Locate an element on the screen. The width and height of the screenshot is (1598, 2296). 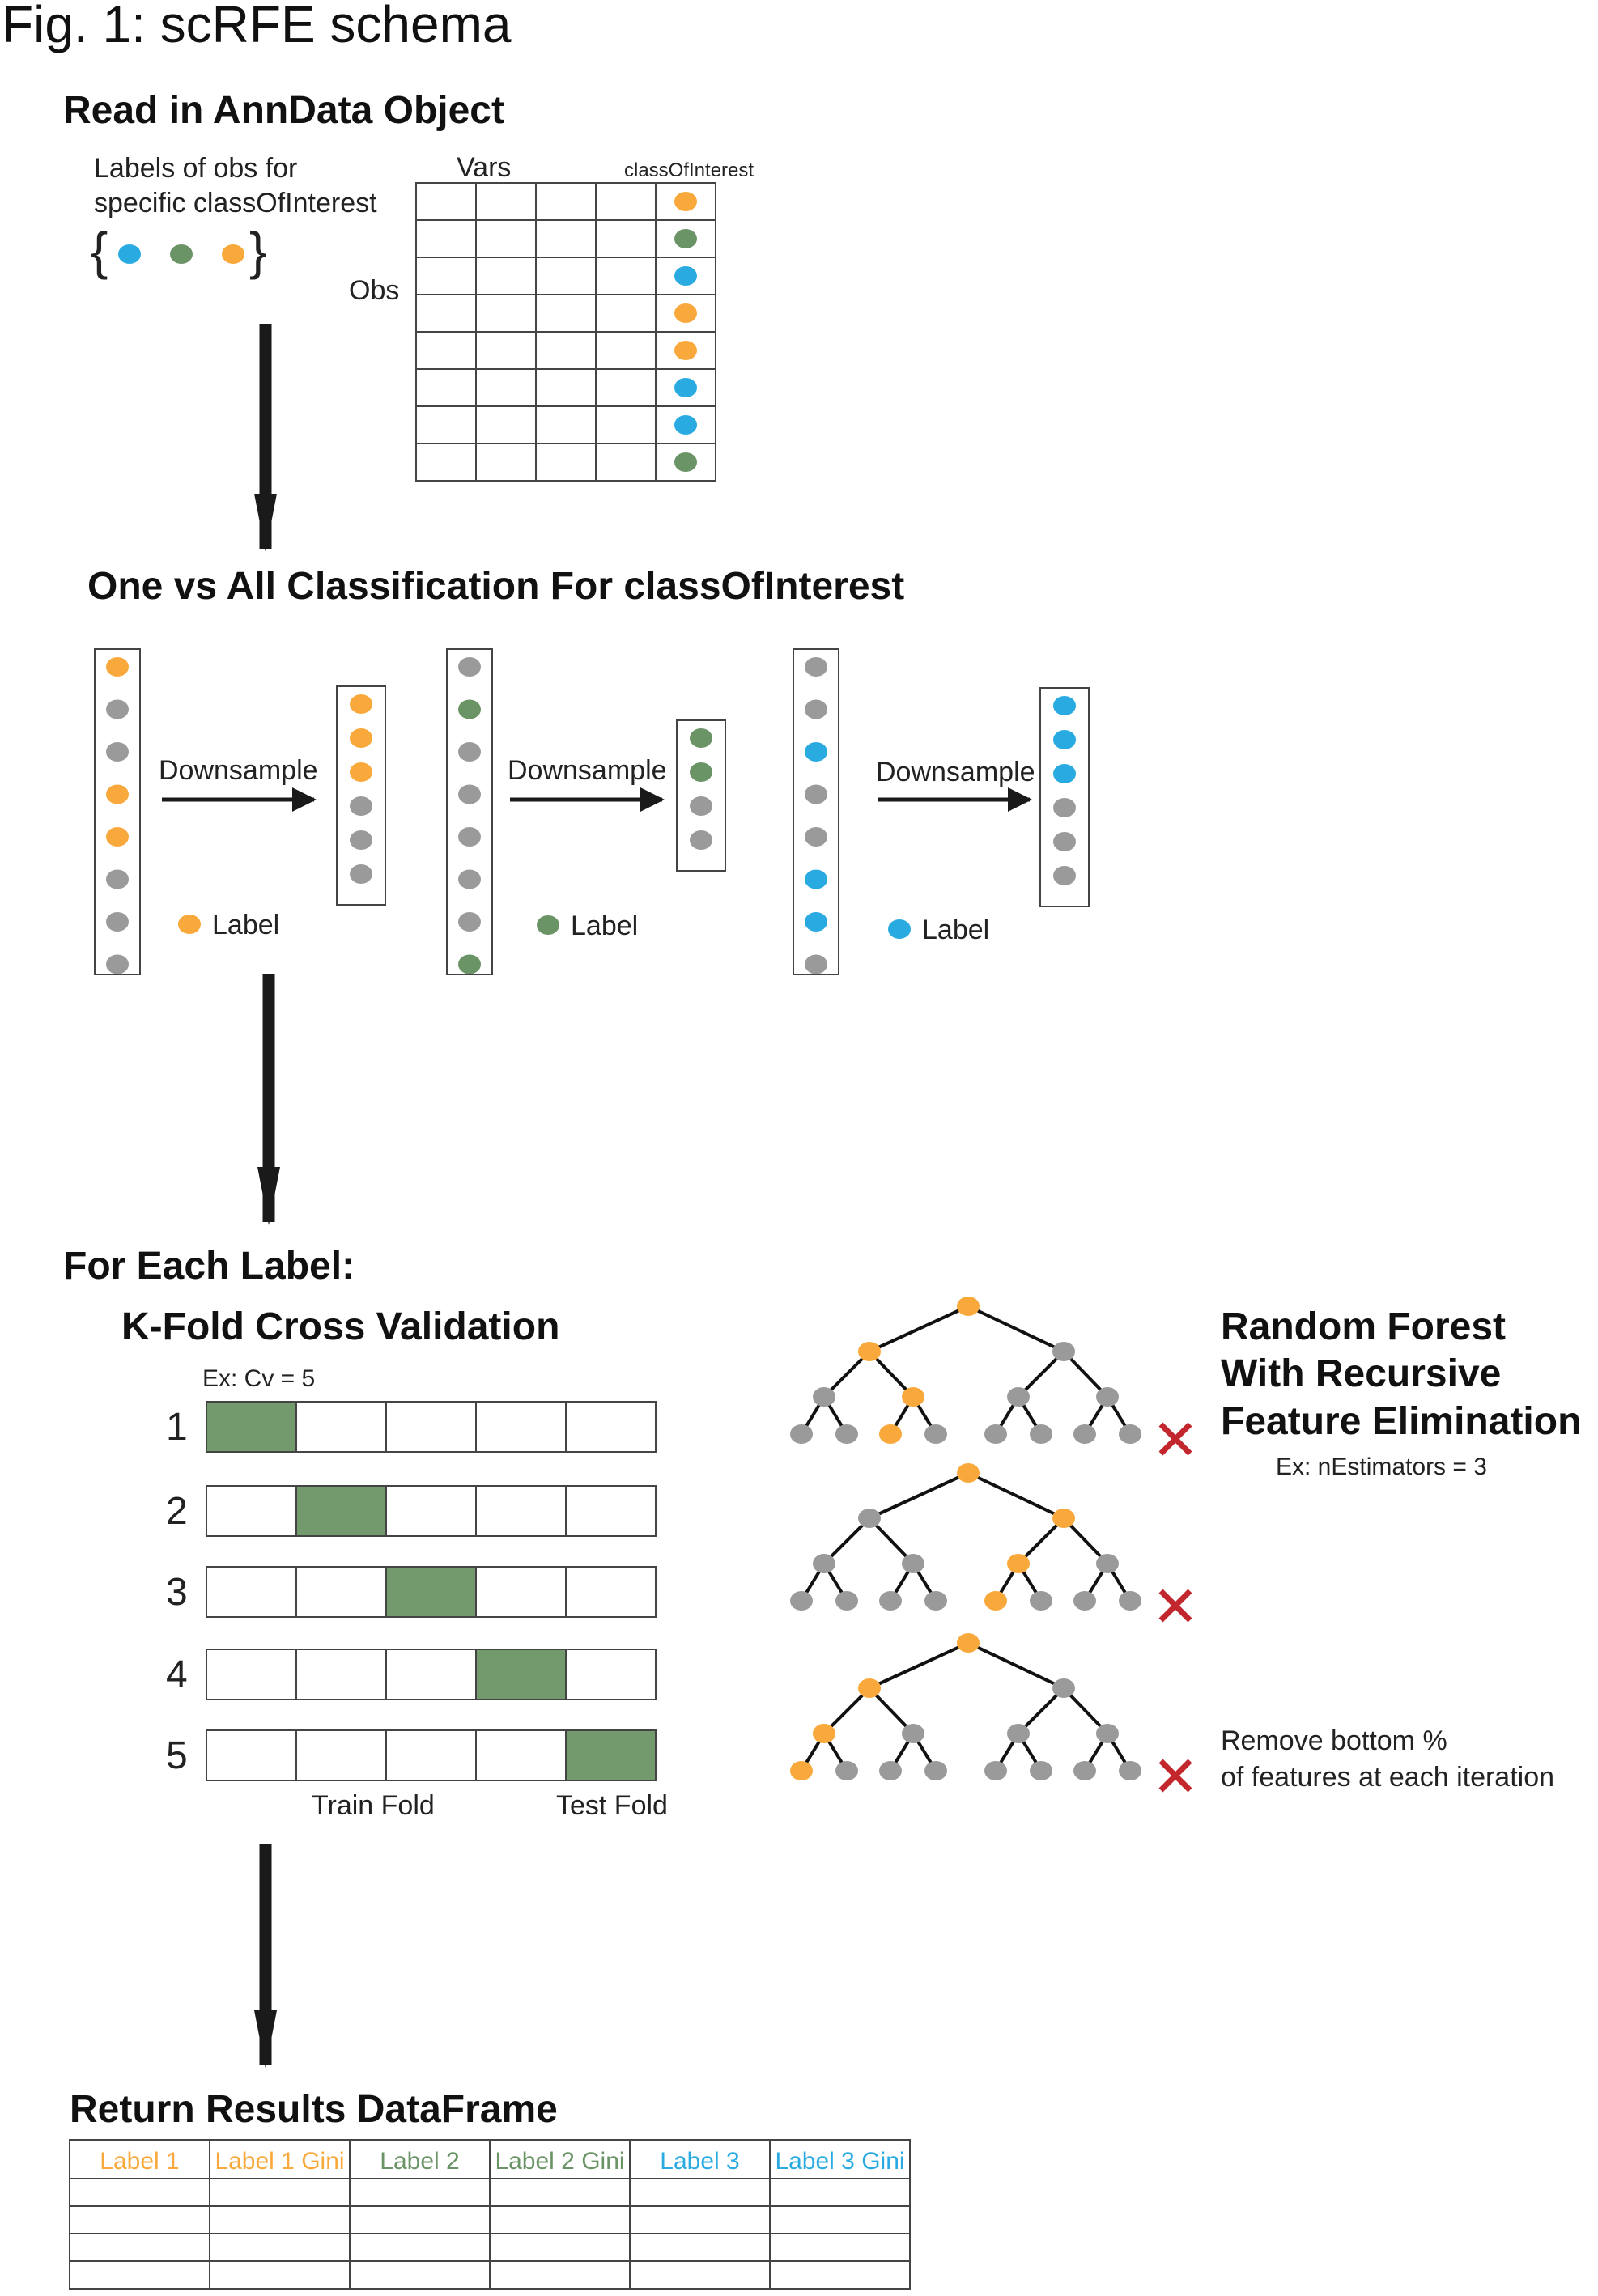
random-forest-trees is located at coordinates (991, 1545).